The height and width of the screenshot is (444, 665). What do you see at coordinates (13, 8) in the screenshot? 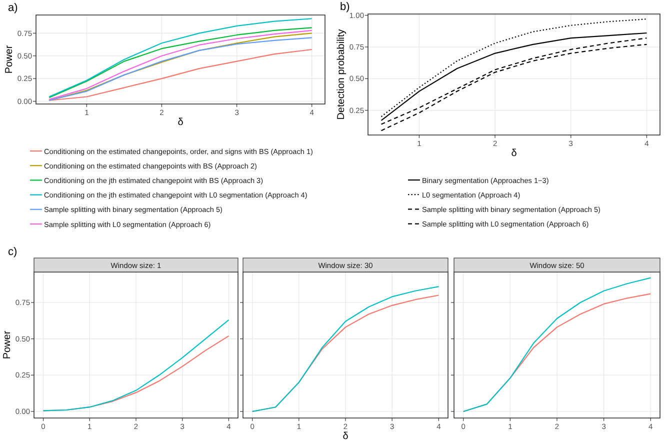
I see `chart-title: a)` at bounding box center [13, 8].